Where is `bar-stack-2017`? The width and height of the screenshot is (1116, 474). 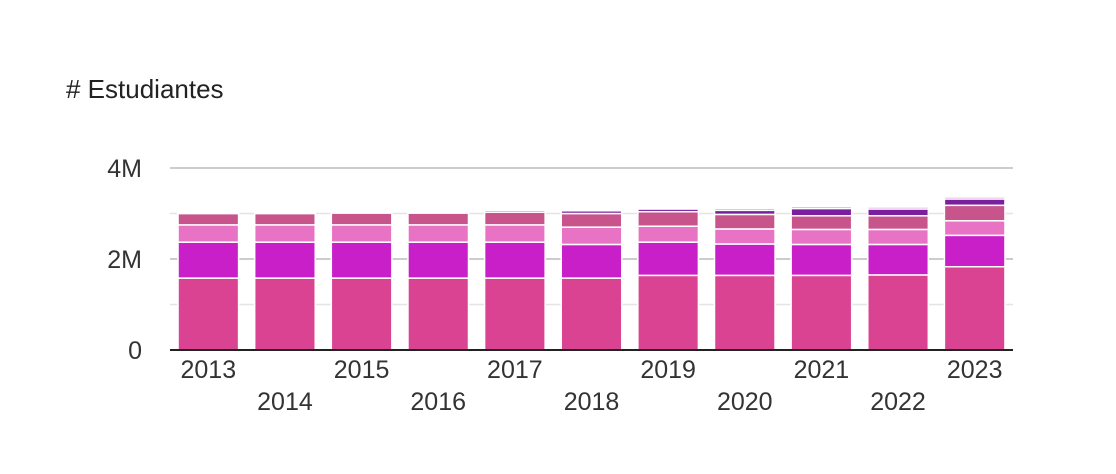
bar-stack-2017 is located at coordinates (514, 279).